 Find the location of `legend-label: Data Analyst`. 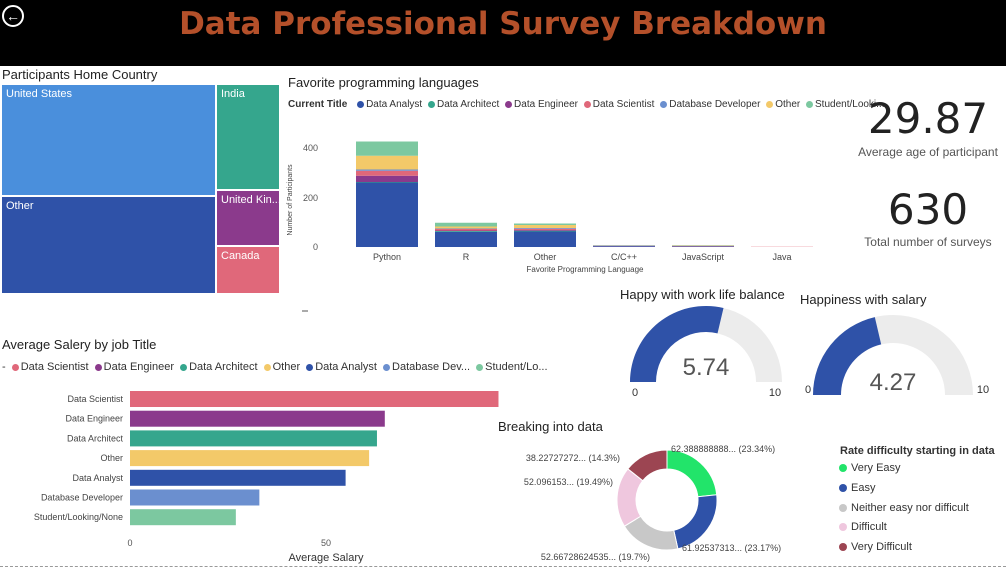

legend-label: Data Analyst is located at coordinates (346, 367).